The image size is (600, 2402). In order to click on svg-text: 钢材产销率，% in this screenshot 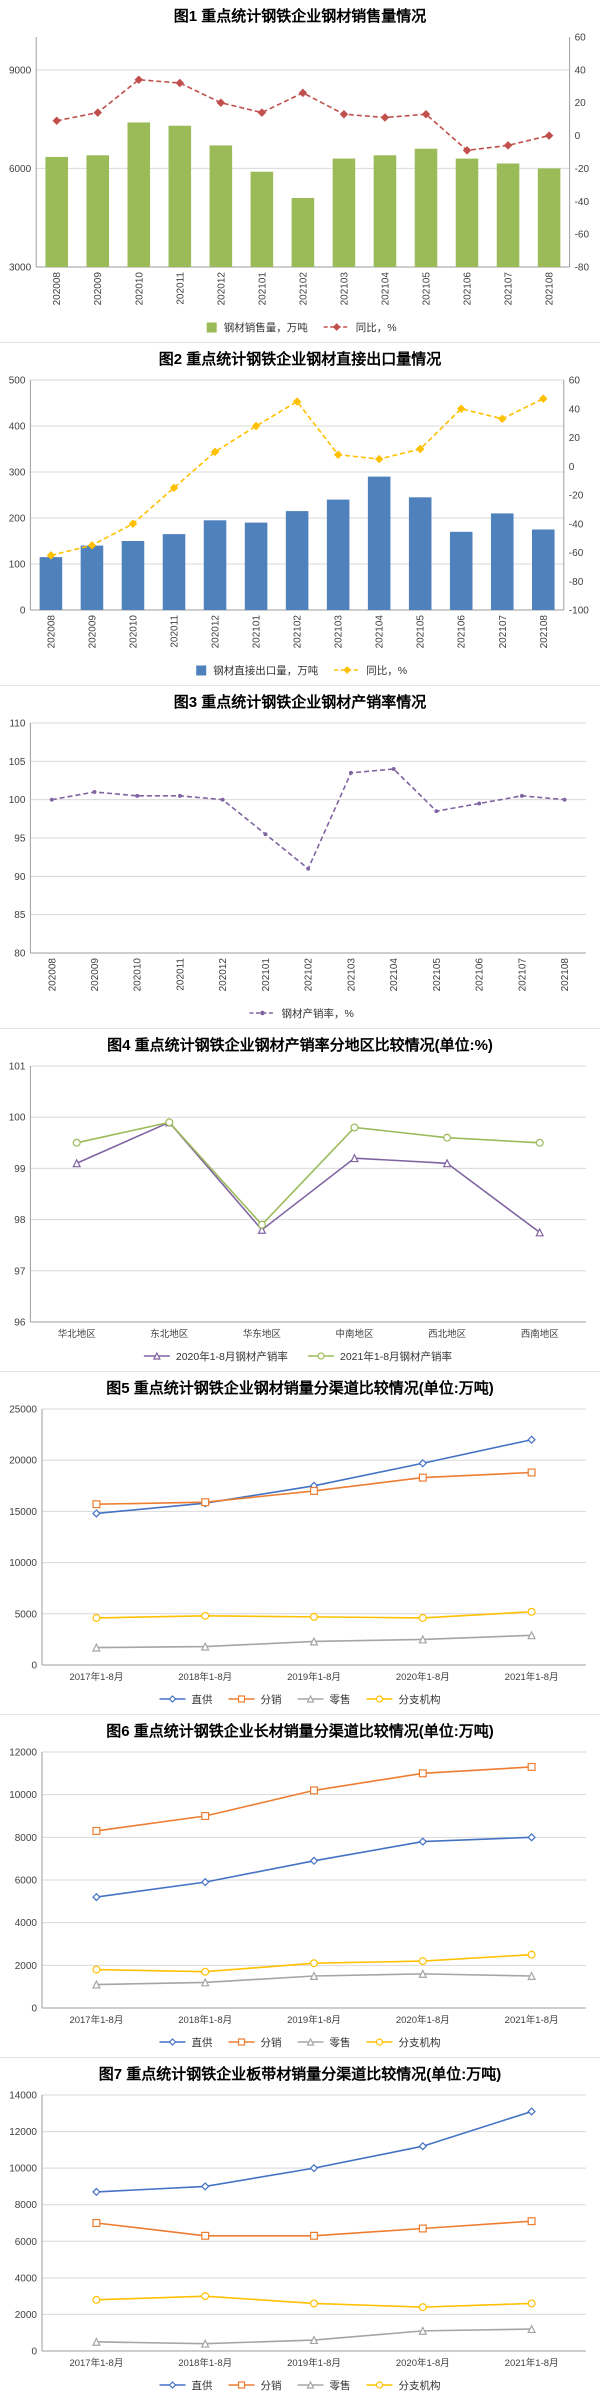, I will do `click(317, 1013)`.